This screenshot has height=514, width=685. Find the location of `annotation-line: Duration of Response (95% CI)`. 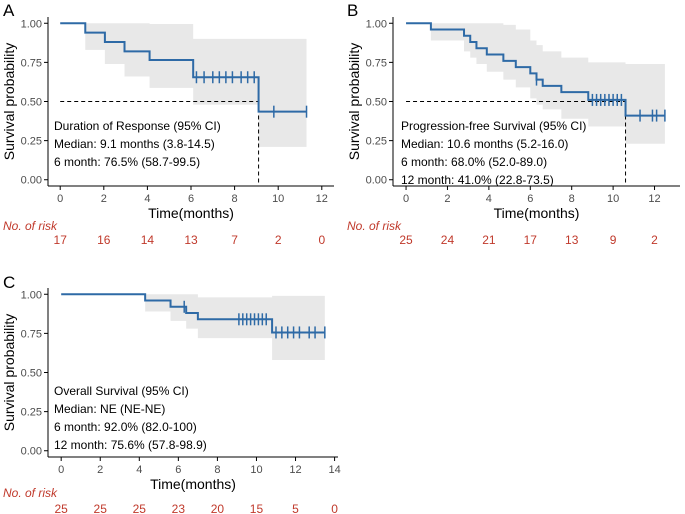

annotation-line: Duration of Response (95% CI) is located at coordinates (137, 126).